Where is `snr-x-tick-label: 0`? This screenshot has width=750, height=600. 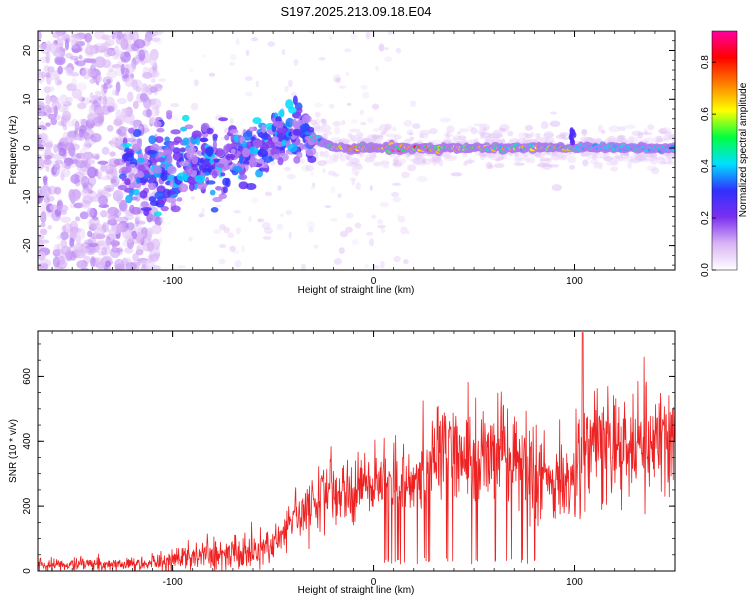
snr-x-tick-label: 0 is located at coordinates (374, 582).